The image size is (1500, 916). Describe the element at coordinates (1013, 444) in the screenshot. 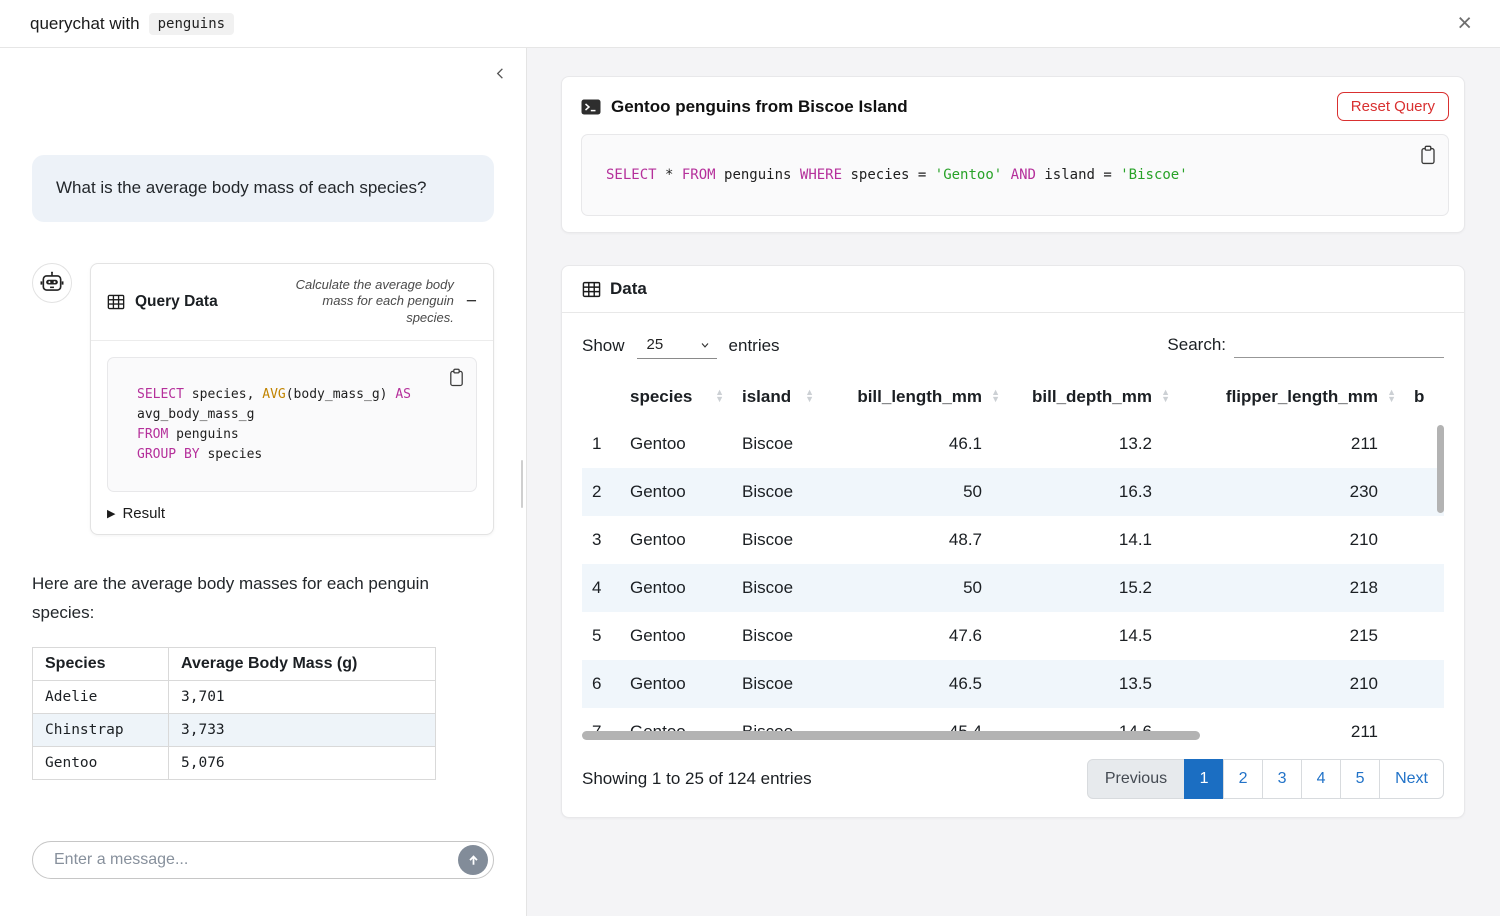

I see `data-table-row: 1 Gentoo Biscoe 46.1 13.2 211` at that location.